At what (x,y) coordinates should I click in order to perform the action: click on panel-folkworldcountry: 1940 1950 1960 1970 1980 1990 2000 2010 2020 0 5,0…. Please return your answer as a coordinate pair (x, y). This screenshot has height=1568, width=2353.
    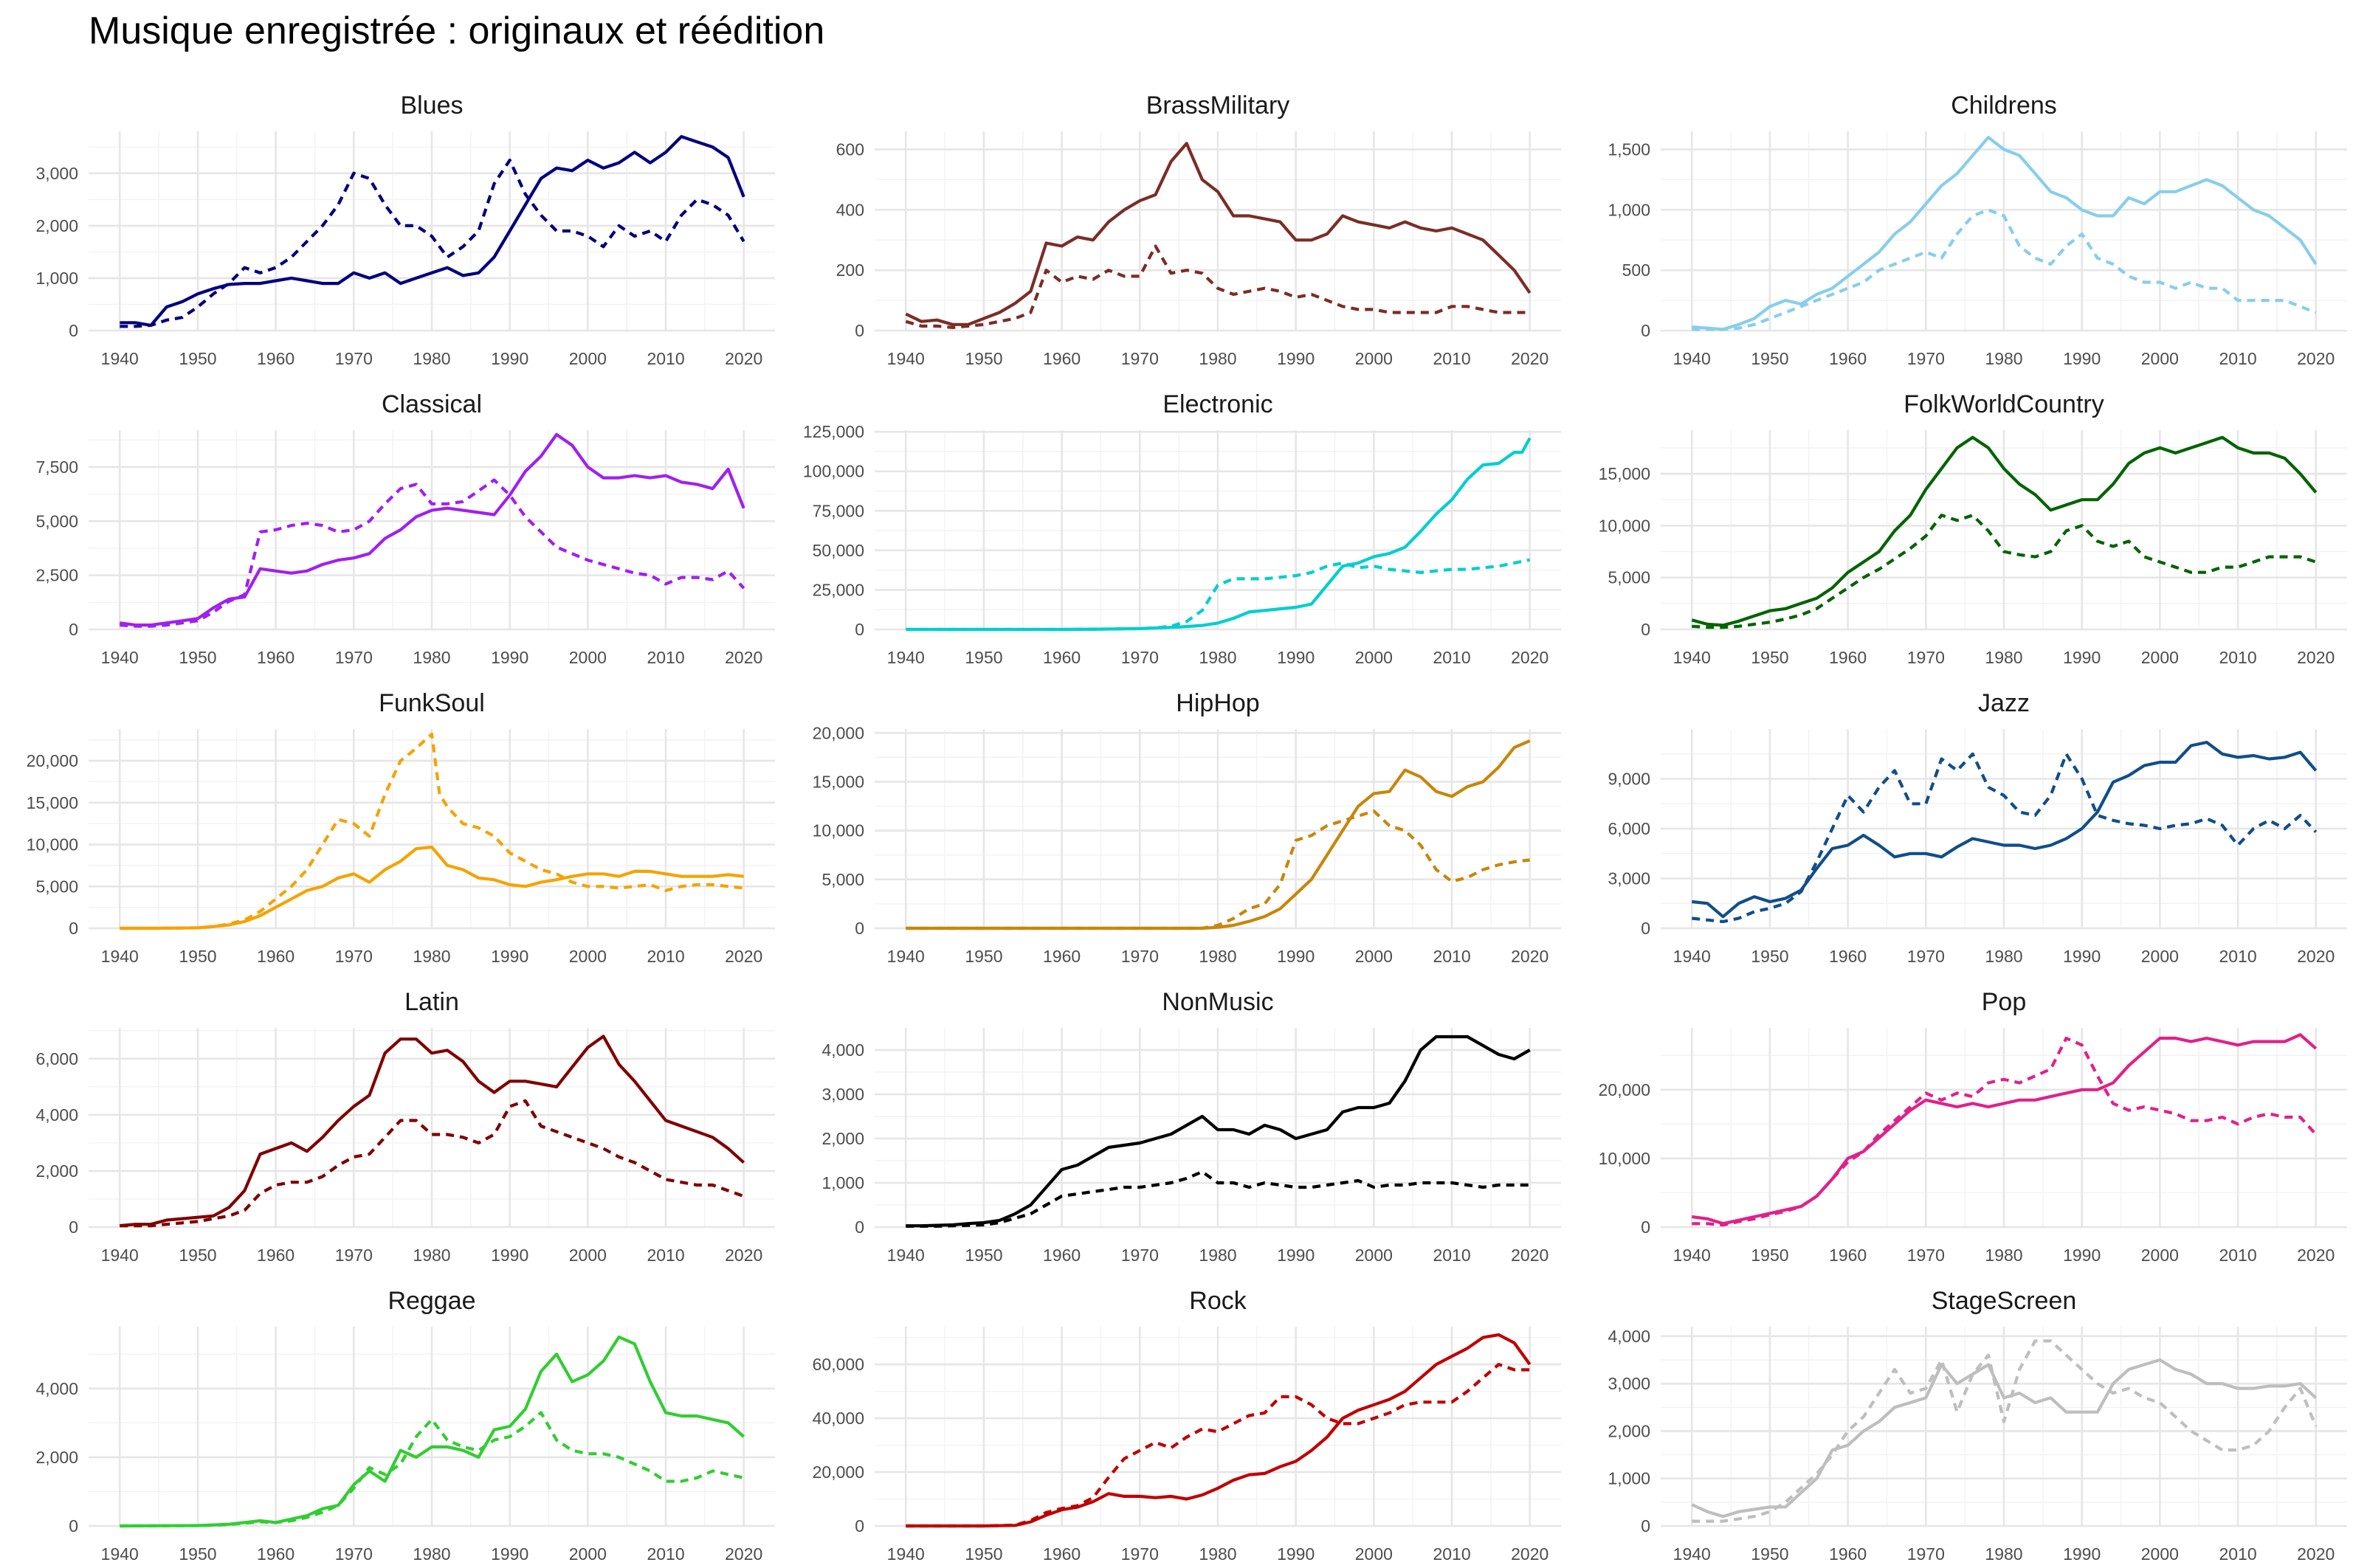
    Looking at the image, I should click on (1973, 528).